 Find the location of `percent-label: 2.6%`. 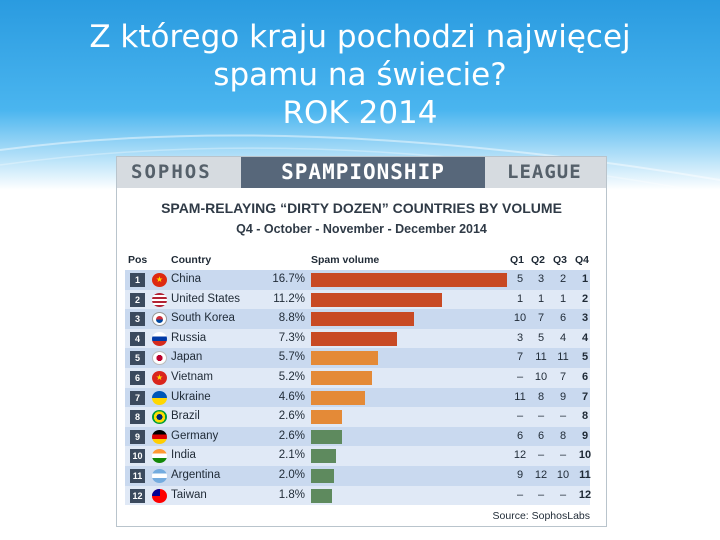

percent-label: 2.6% is located at coordinates (291, 435).